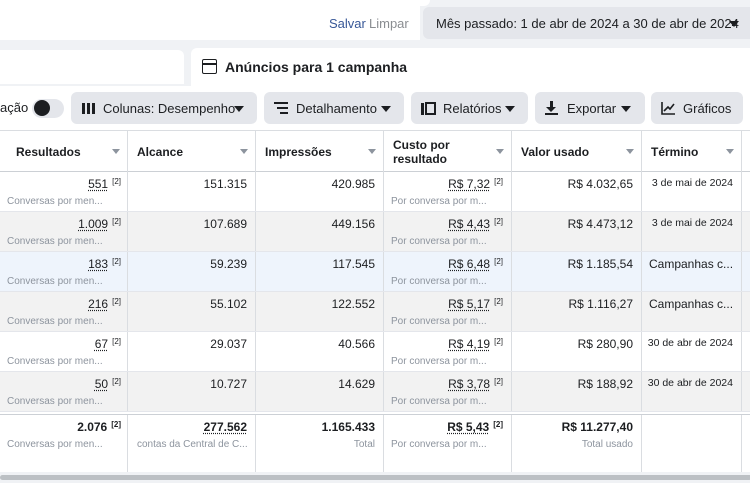 This screenshot has width=750, height=483. I want to click on cost-value: R$ 5,17, so click(469, 304).